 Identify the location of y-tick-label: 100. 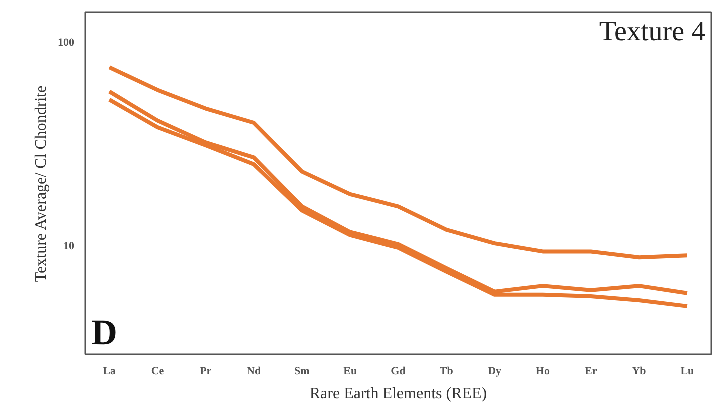
(66, 43).